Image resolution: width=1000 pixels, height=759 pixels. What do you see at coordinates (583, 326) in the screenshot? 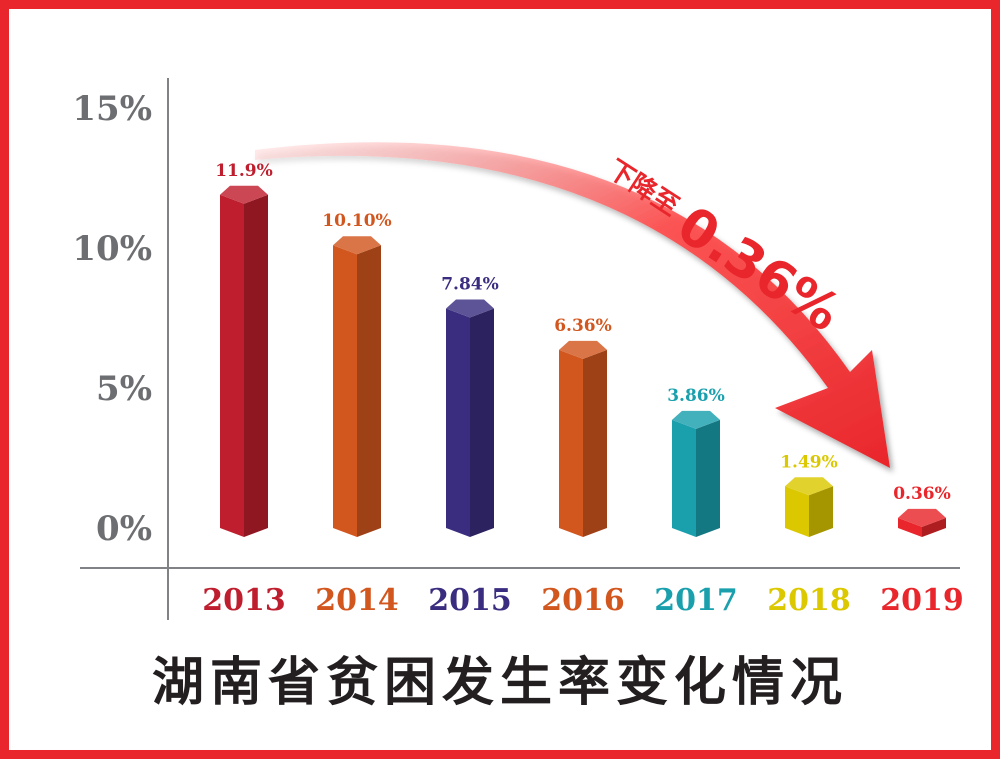
I see `data-label: 6.36%` at bounding box center [583, 326].